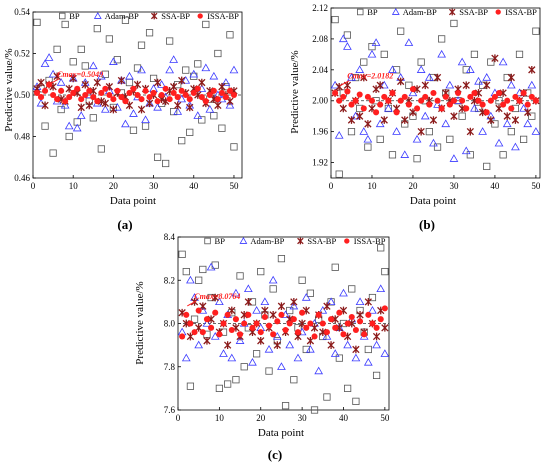 This screenshot has height=467, width=550. What do you see at coordinates (194, 186) in the screenshot?
I see `panel-a-xtick-label: 40` at bounding box center [194, 186].